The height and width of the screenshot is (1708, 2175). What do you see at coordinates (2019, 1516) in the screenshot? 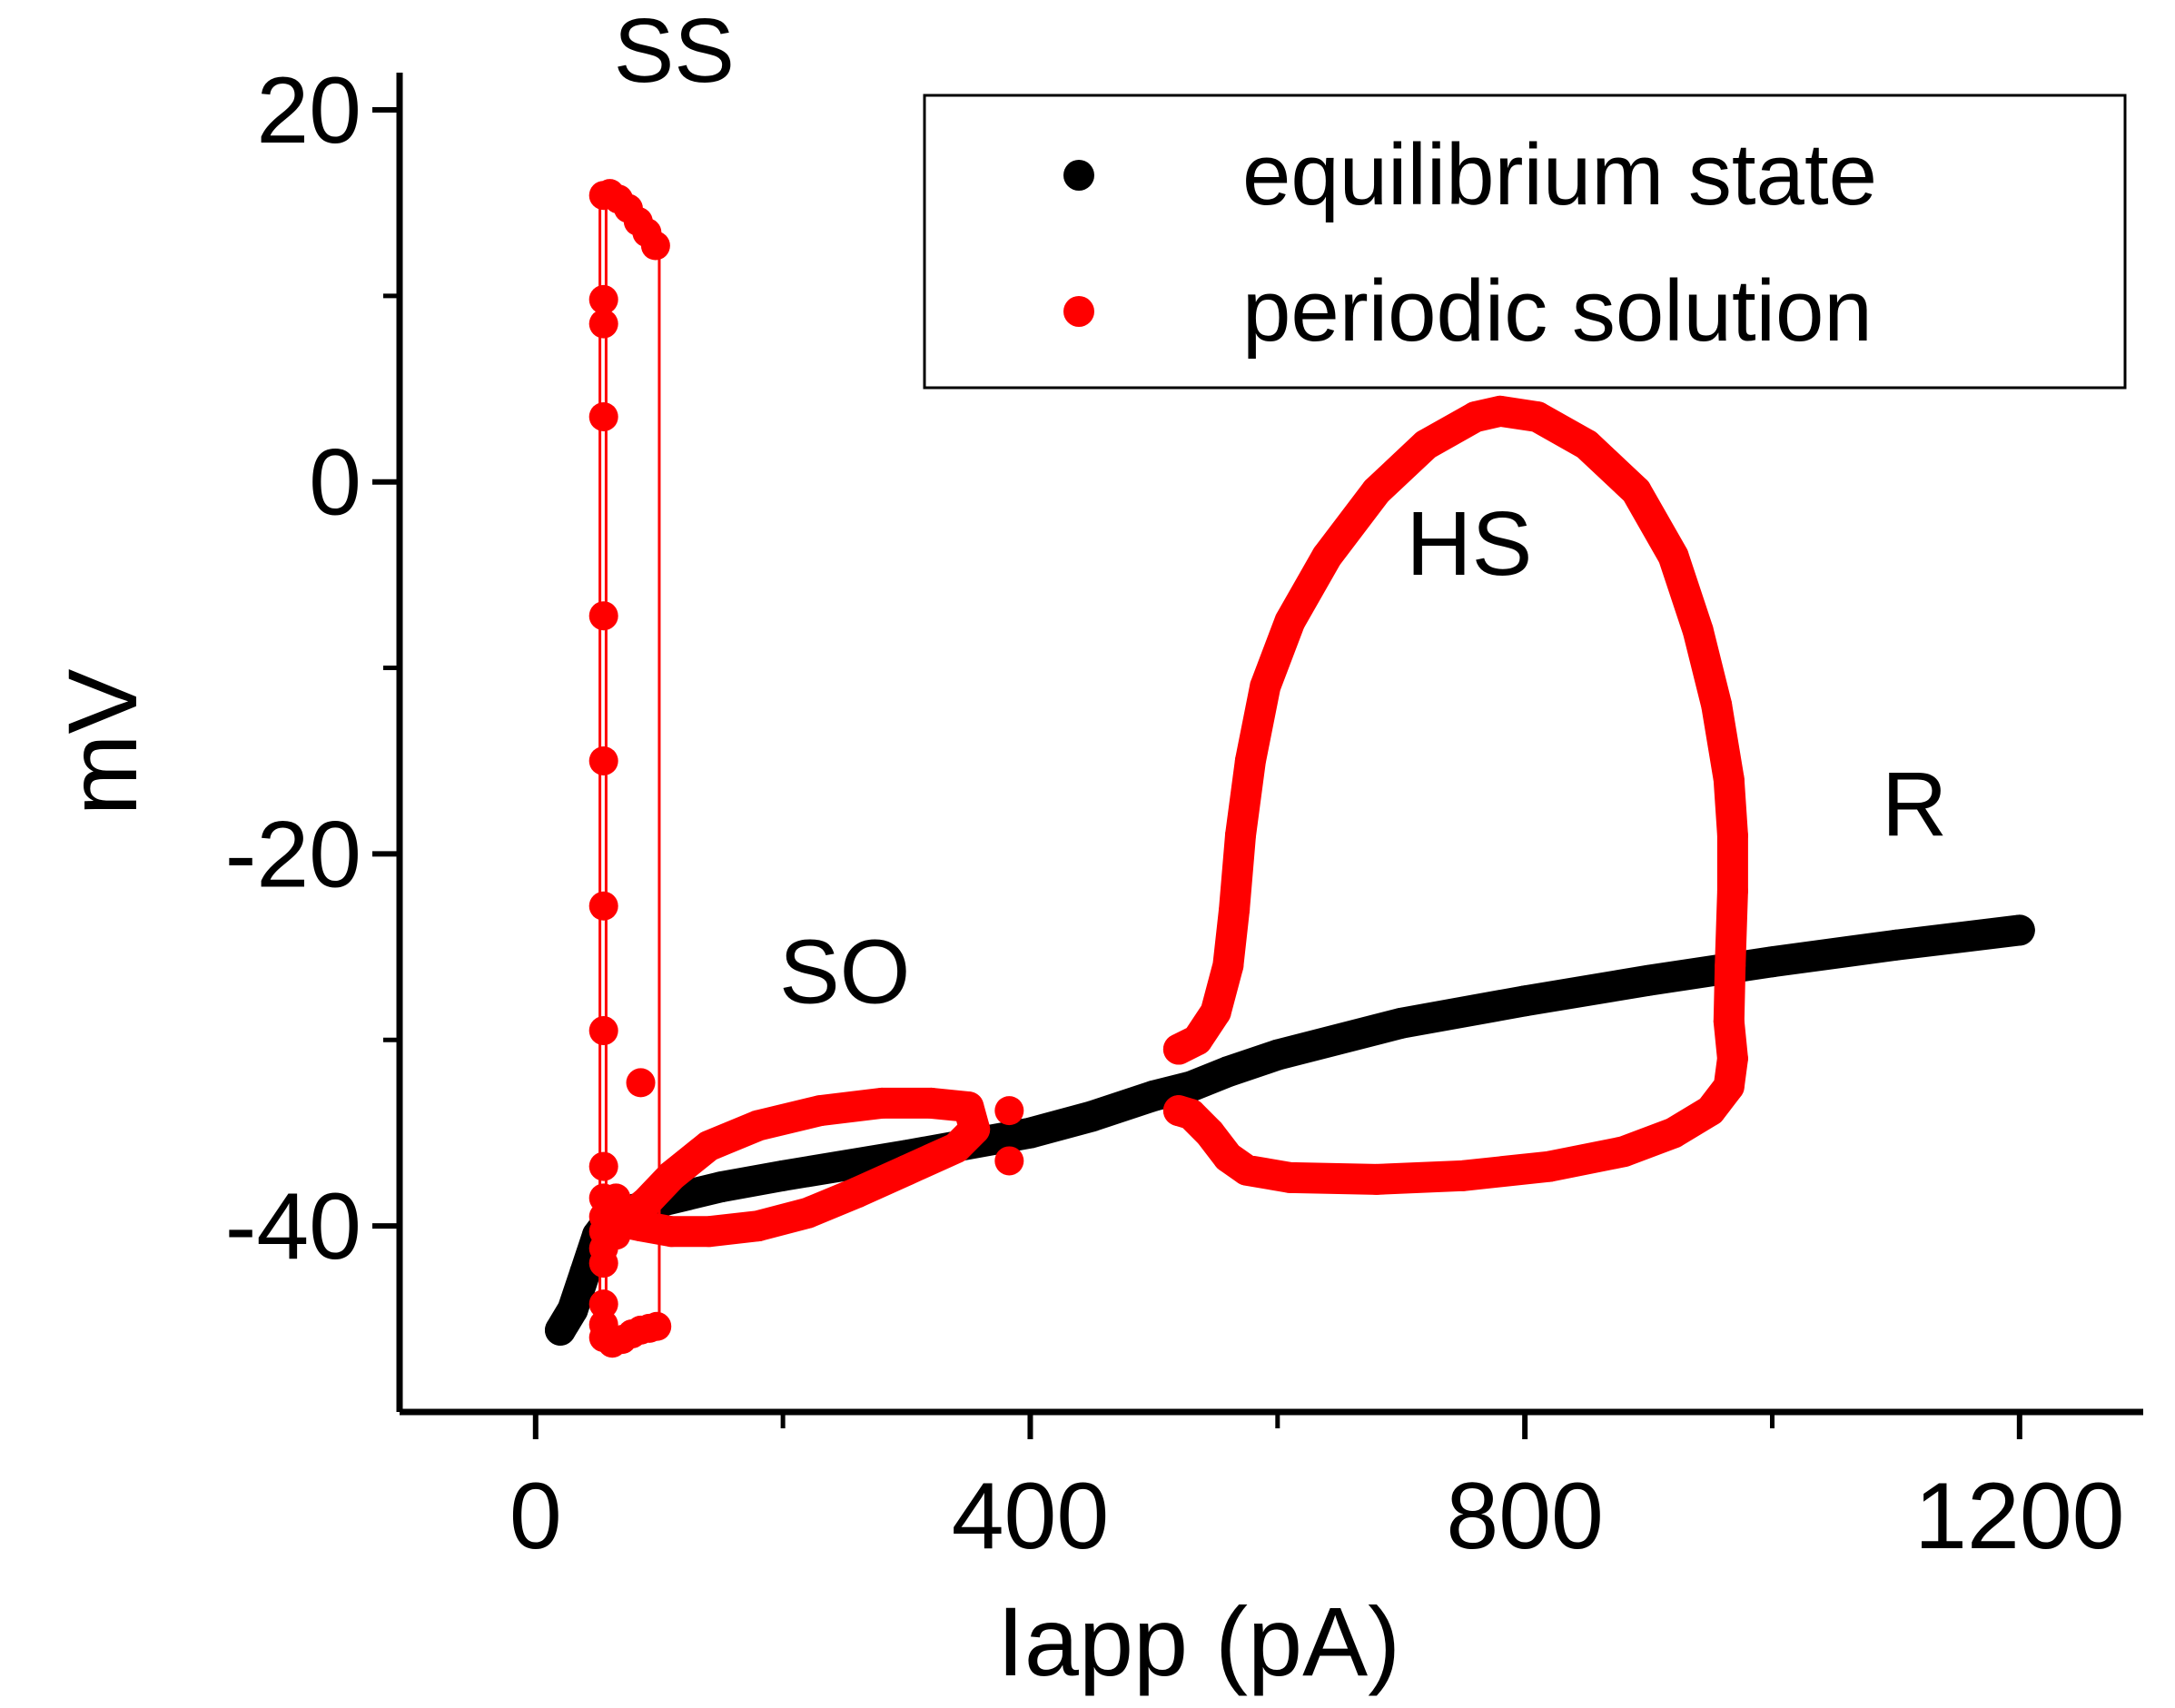
I see `x-tick-label: 1200` at bounding box center [2019, 1516].